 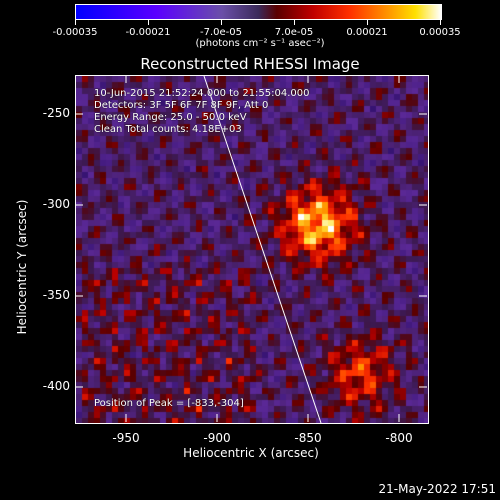 What do you see at coordinates (399, 438) in the screenshot?
I see `x-tick-label: -800` at bounding box center [399, 438].